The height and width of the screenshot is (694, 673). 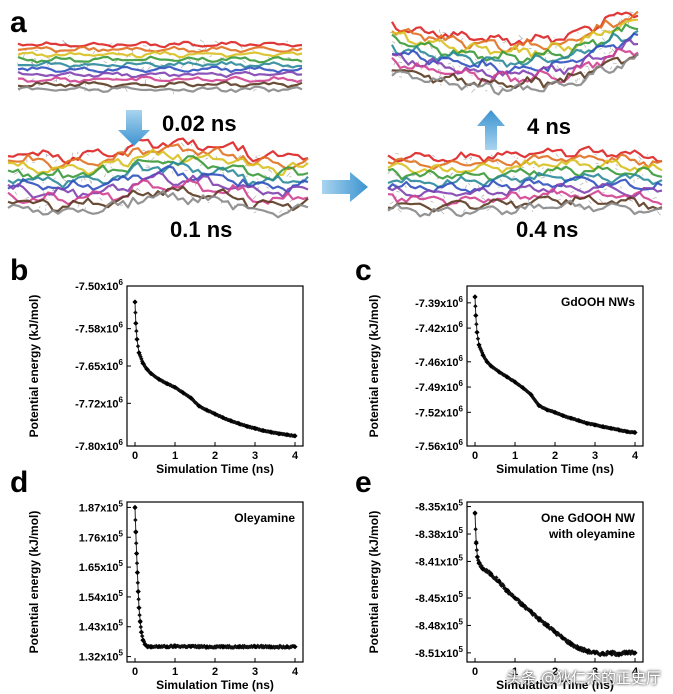 I want to click on y-tick-label: 1.54x10⁵, so click(x=101, y=596).